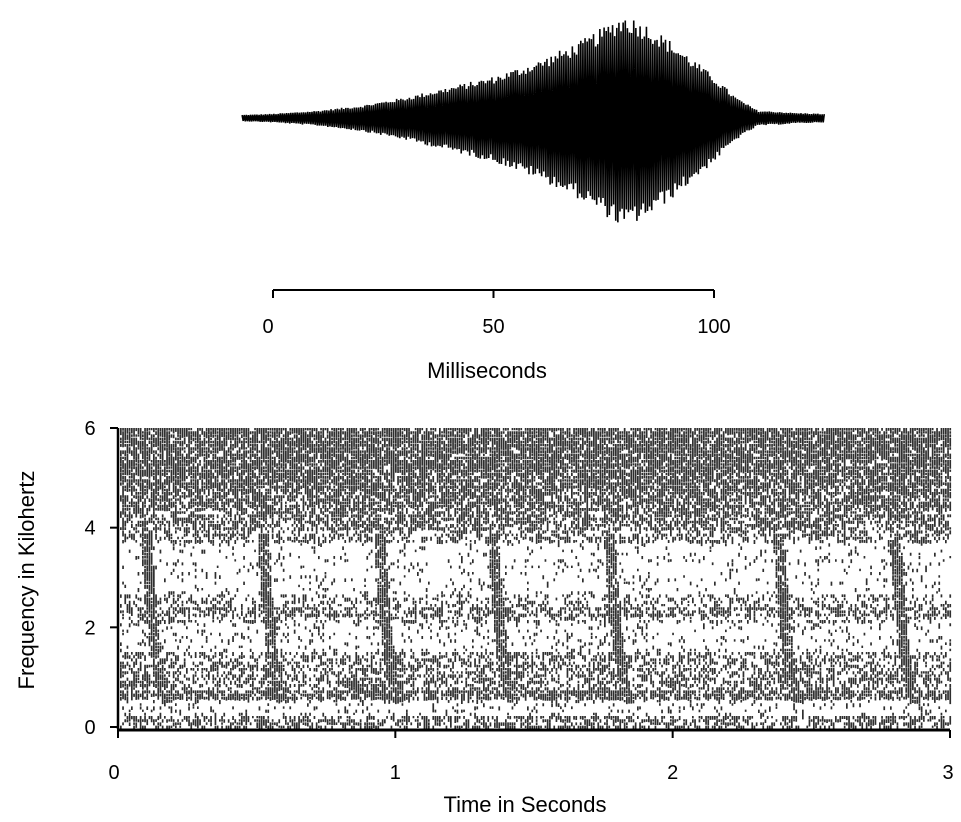 Image resolution: width=961 pixels, height=822 pixels. What do you see at coordinates (101, 578) in the screenshot?
I see `frequency-ticks: 0 2 4 6` at bounding box center [101, 578].